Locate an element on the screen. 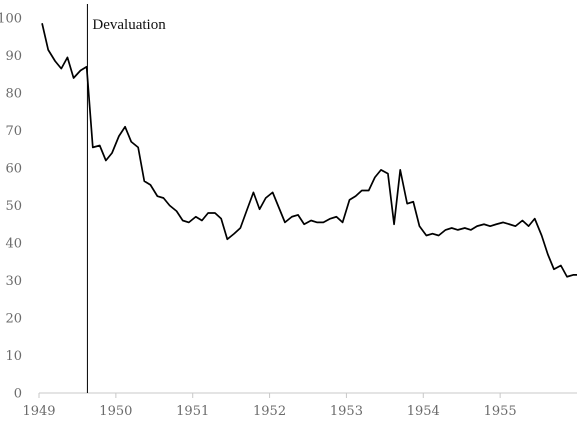 The image size is (579, 421). y-tick-label: 40 is located at coordinates (13, 244).